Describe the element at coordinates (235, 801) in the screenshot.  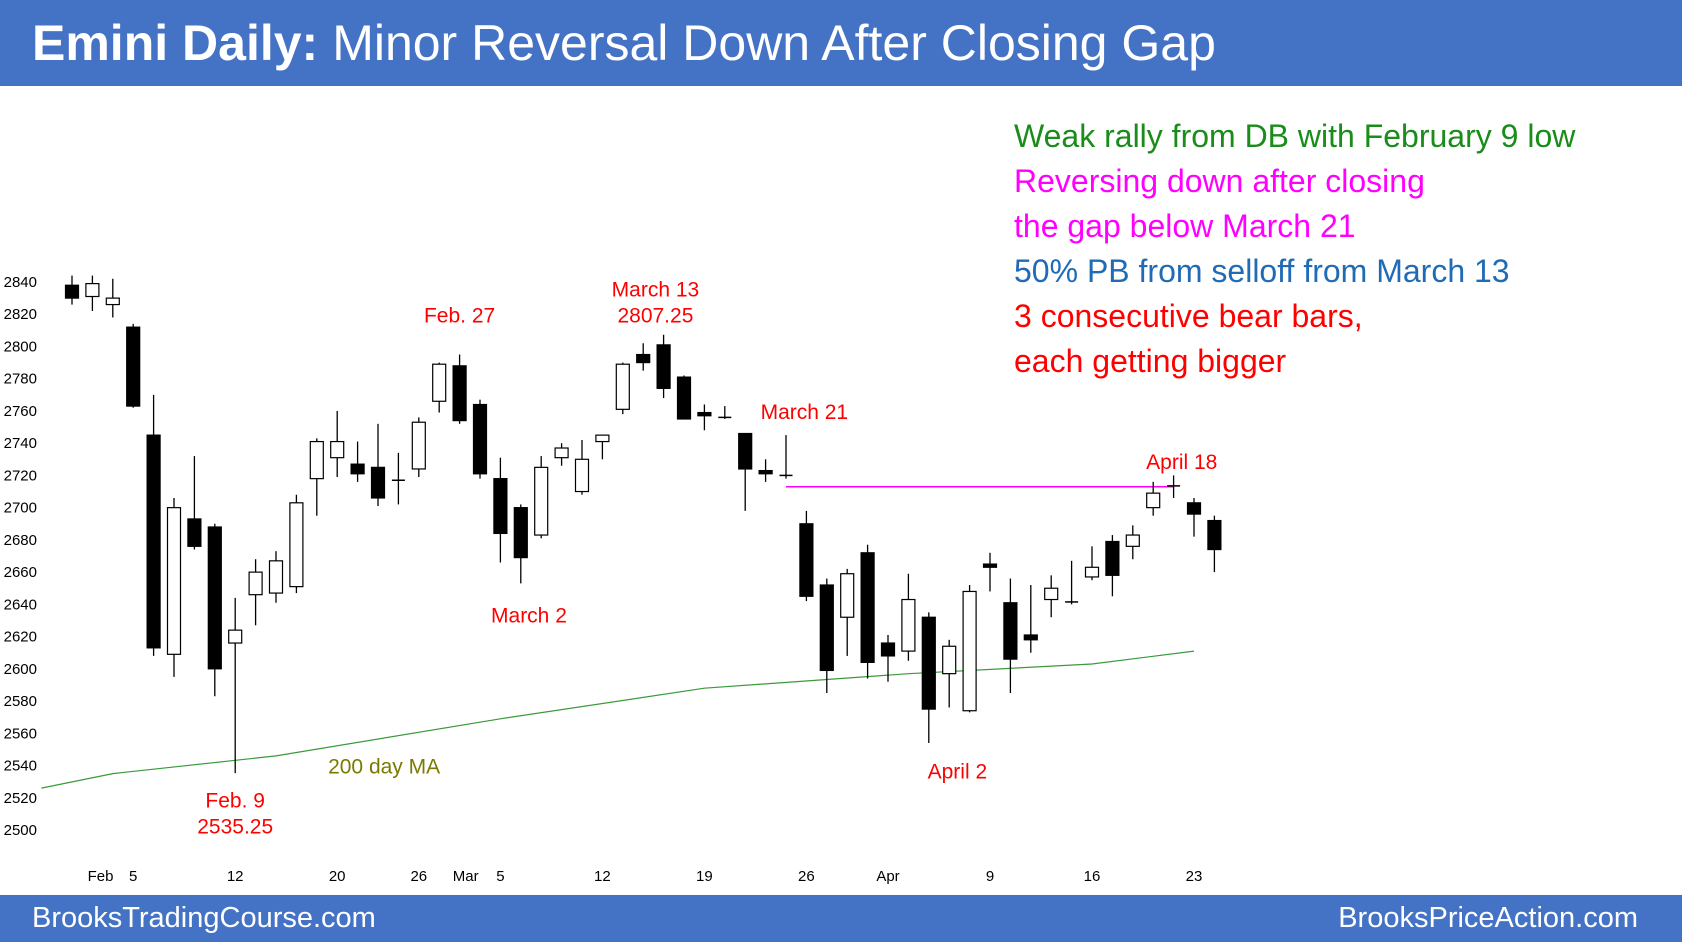
I see `annotation-label: Feb. 9` at that location.